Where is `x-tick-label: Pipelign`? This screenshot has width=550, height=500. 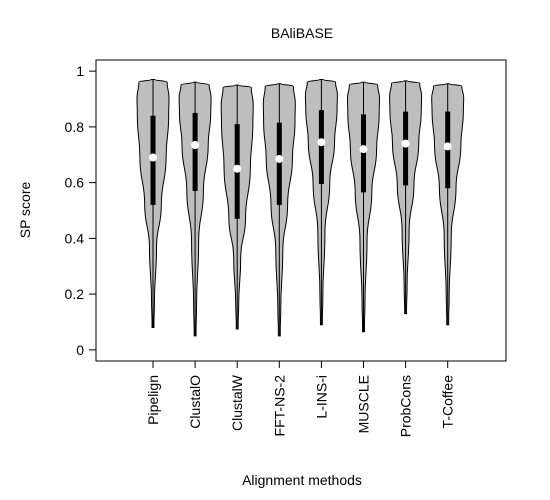 x-tick-label: Pipelign is located at coordinates (153, 400).